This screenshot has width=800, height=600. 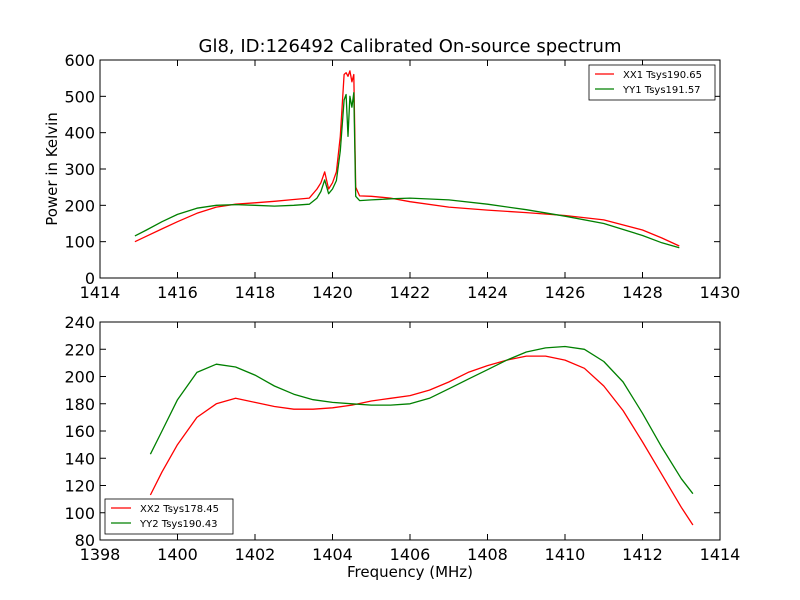 What do you see at coordinates (410, 554) in the screenshot?
I see `bottom-x-tick-label: 1406` at bounding box center [410, 554].